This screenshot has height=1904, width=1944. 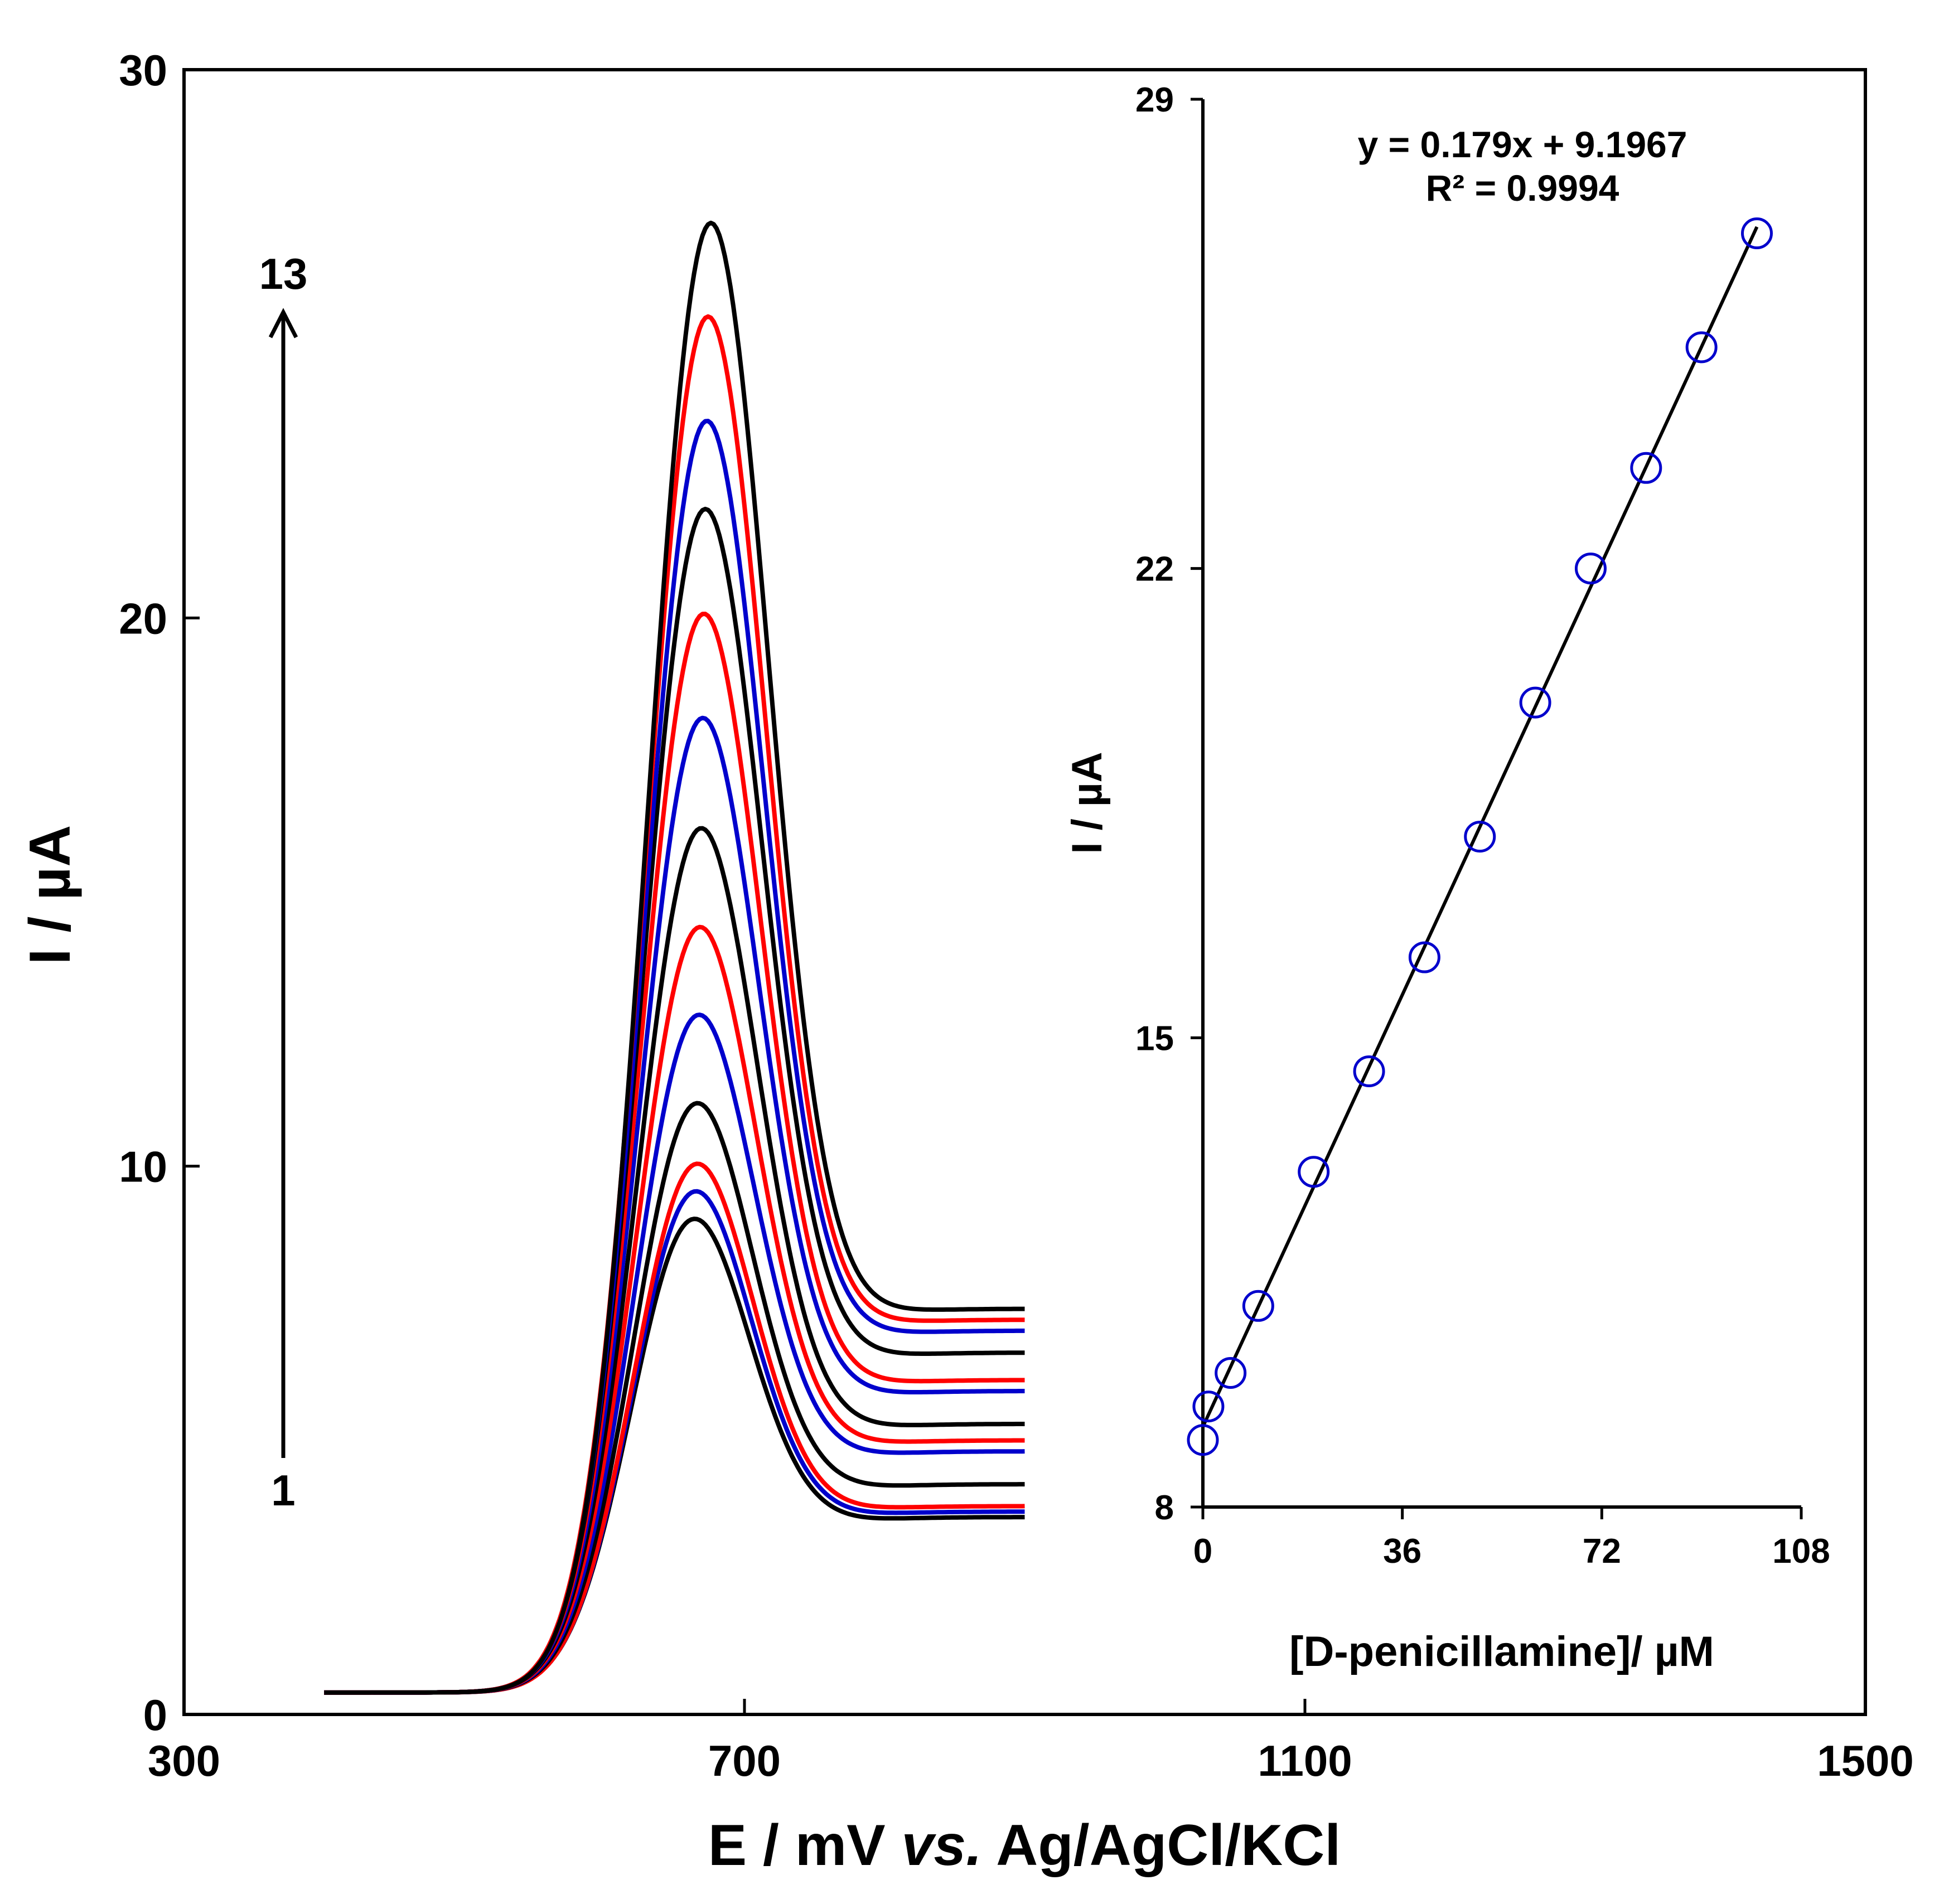 I want to click on main-x-tick-label: 300, so click(x=184, y=1760).